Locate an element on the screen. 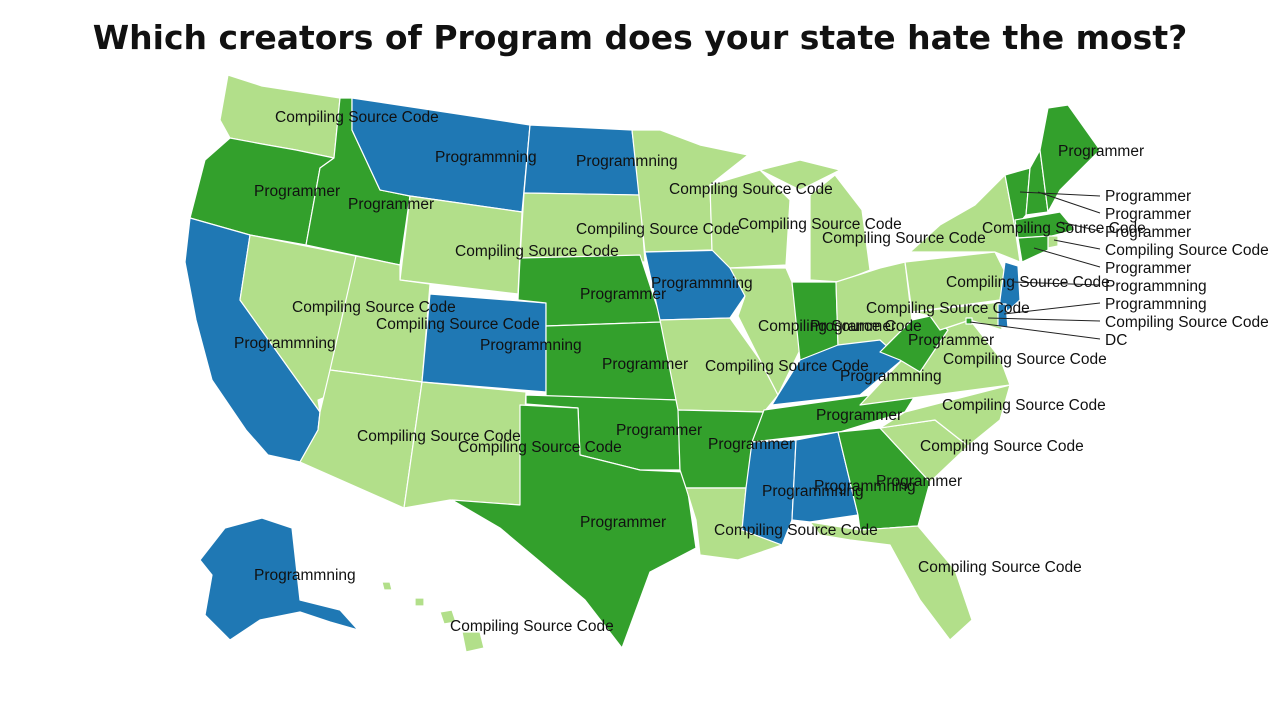  leader-line-massachusetts is located at coordinates (1080, 226).